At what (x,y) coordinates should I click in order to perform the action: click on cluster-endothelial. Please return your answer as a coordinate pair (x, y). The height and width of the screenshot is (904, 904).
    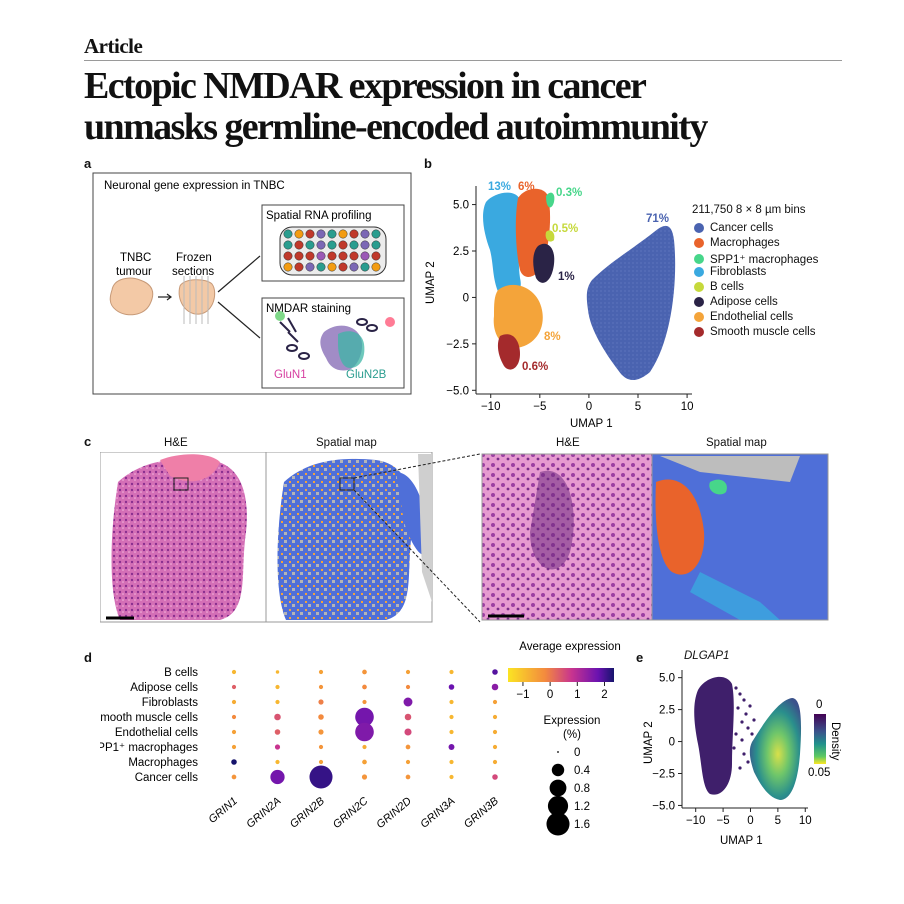
    Looking at the image, I should click on (518, 316).